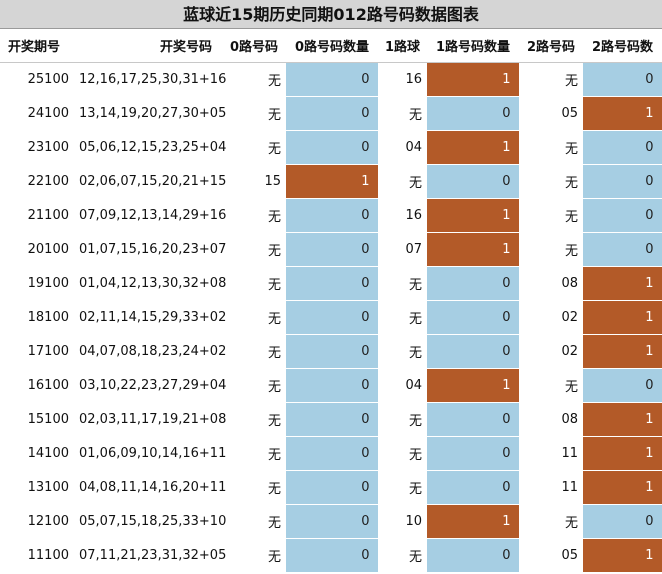 The height and width of the screenshot is (574, 662). I want to click on cell-issue: 25100, so click(37, 79).